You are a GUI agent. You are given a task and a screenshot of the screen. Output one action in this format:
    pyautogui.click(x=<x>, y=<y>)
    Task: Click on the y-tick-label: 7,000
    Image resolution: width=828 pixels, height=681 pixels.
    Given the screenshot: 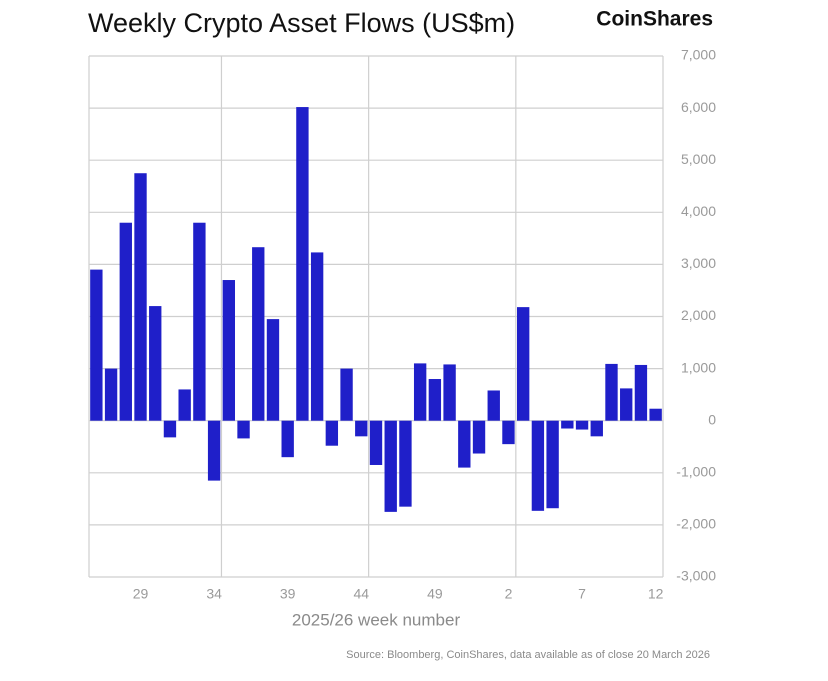 What is the action you would take?
    pyautogui.click(x=698, y=55)
    